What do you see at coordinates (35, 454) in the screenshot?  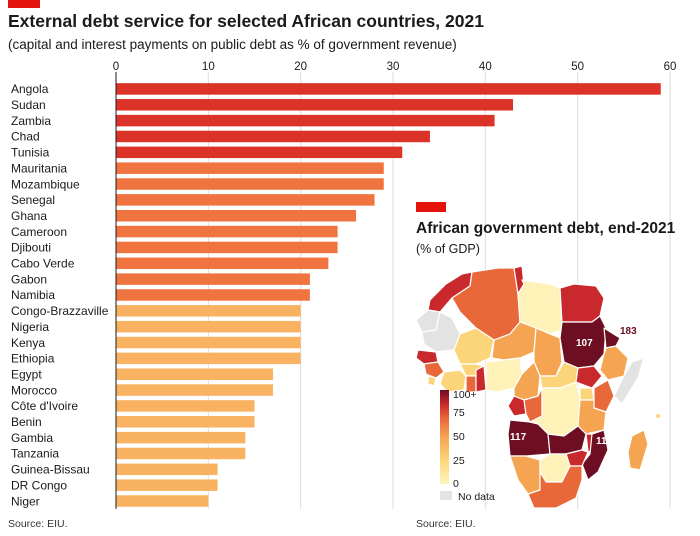 I see `category-label: Tanzania` at bounding box center [35, 454].